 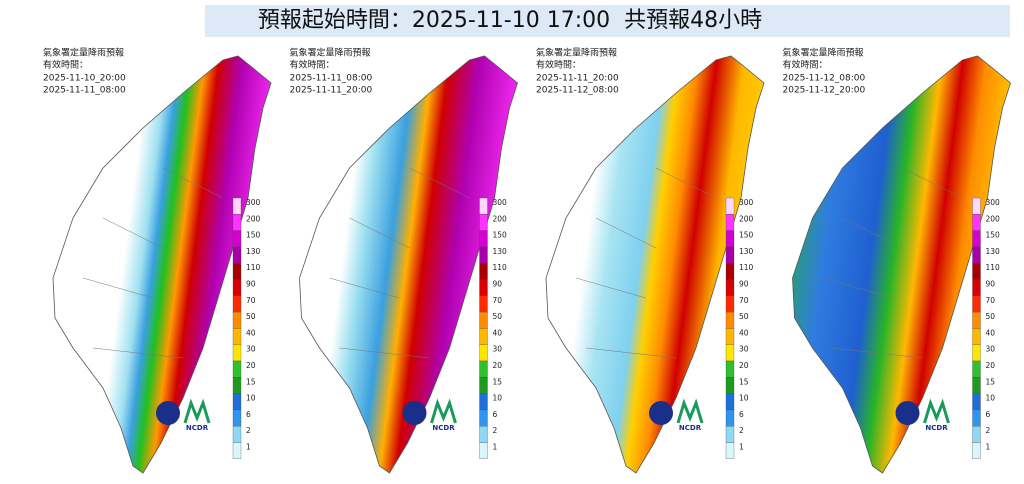 What do you see at coordinates (824, 91) in the screenshot?
I see `valid-end: 2025-11-12_20:00` at bounding box center [824, 91].